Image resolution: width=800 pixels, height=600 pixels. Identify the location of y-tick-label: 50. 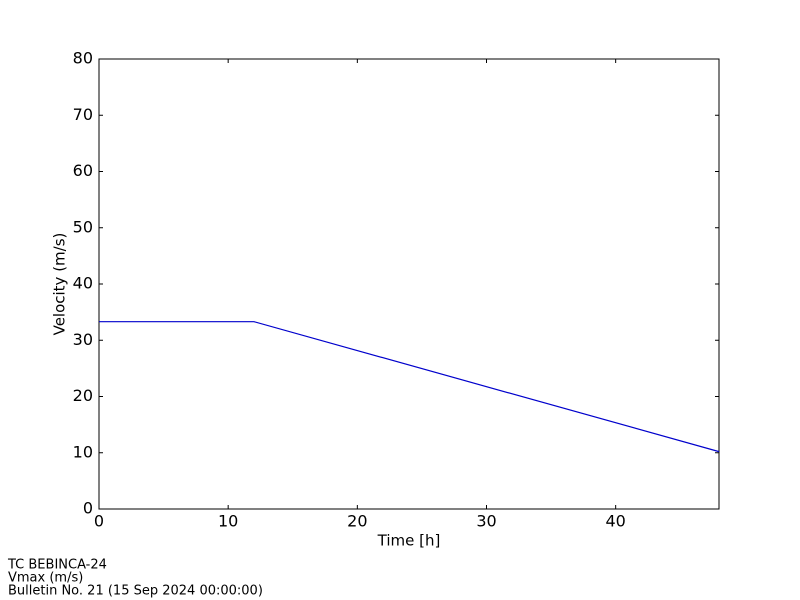
(83, 226).